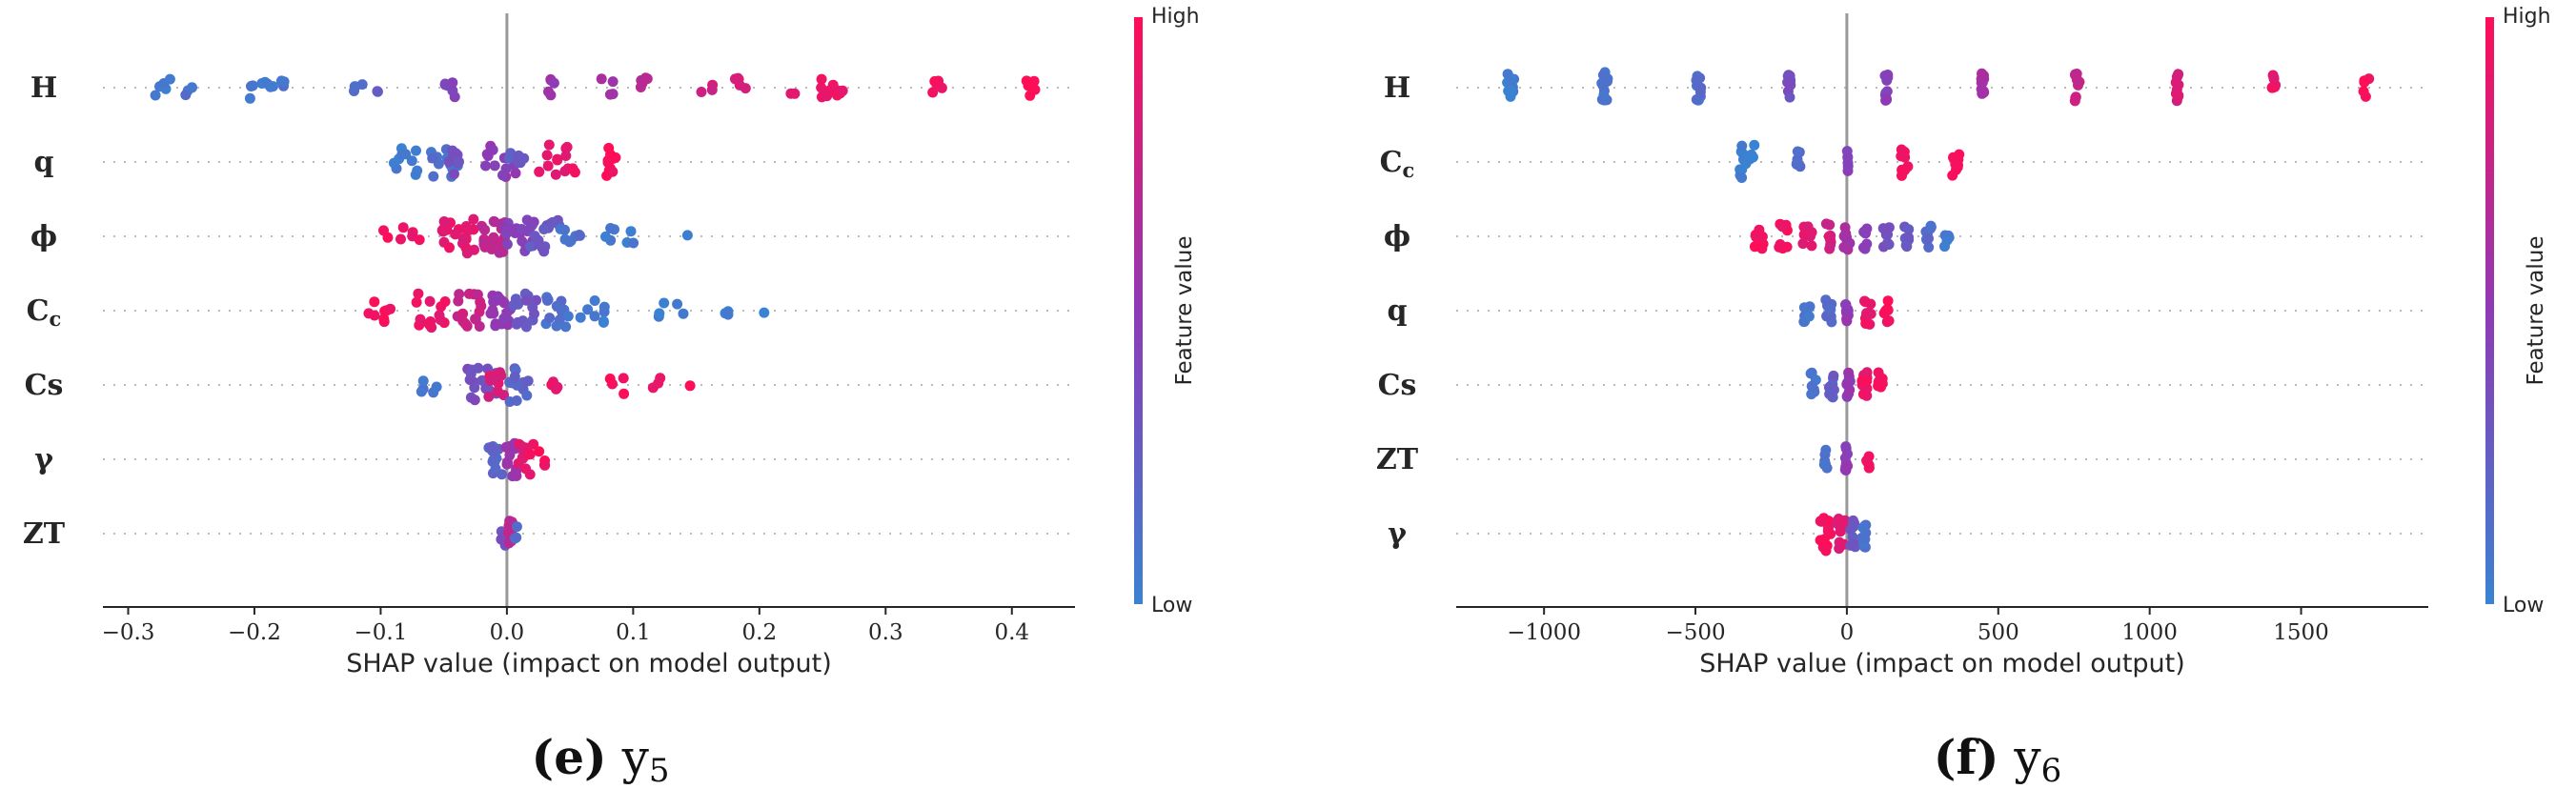 The width and height of the screenshot is (2576, 789). Describe the element at coordinates (2149, 632) in the screenshot. I see `x-tick-label: 1000` at that location.